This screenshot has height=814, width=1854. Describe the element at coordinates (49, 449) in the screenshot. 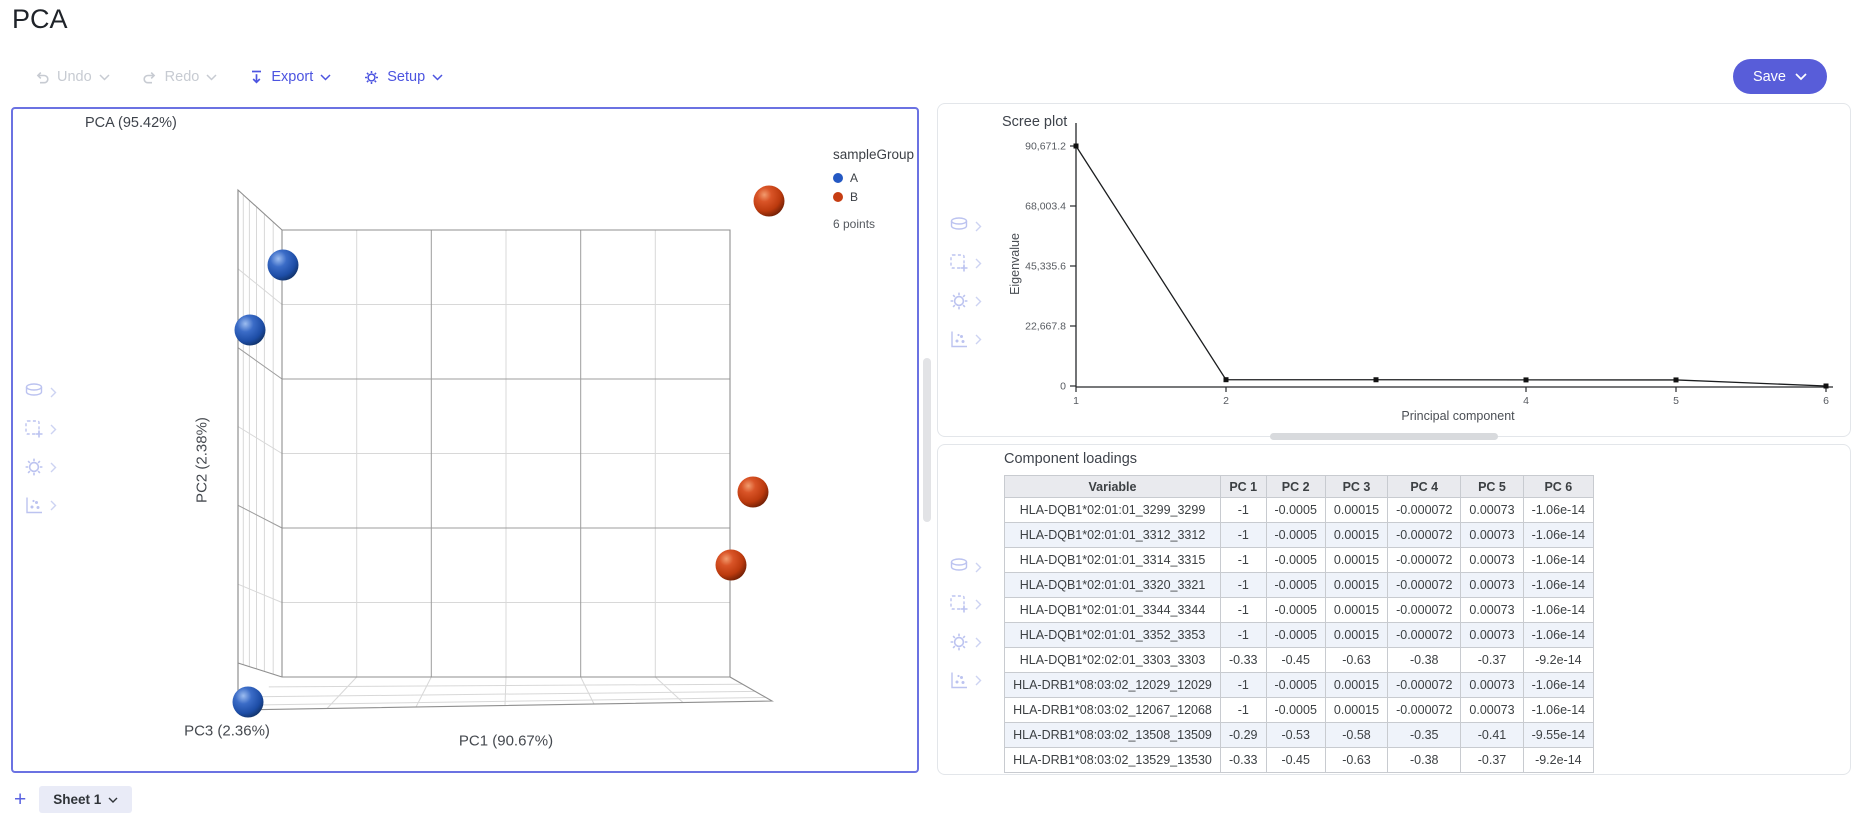

I see `panel-tools-rail` at that location.